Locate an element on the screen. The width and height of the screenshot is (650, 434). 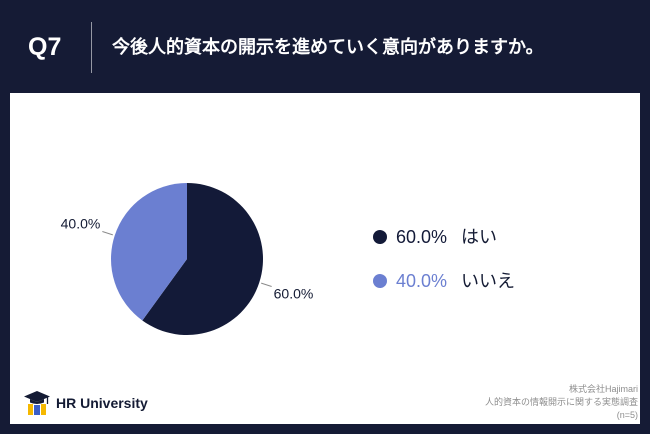
hr-university-logo: HR University is located at coordinates (85, 403).